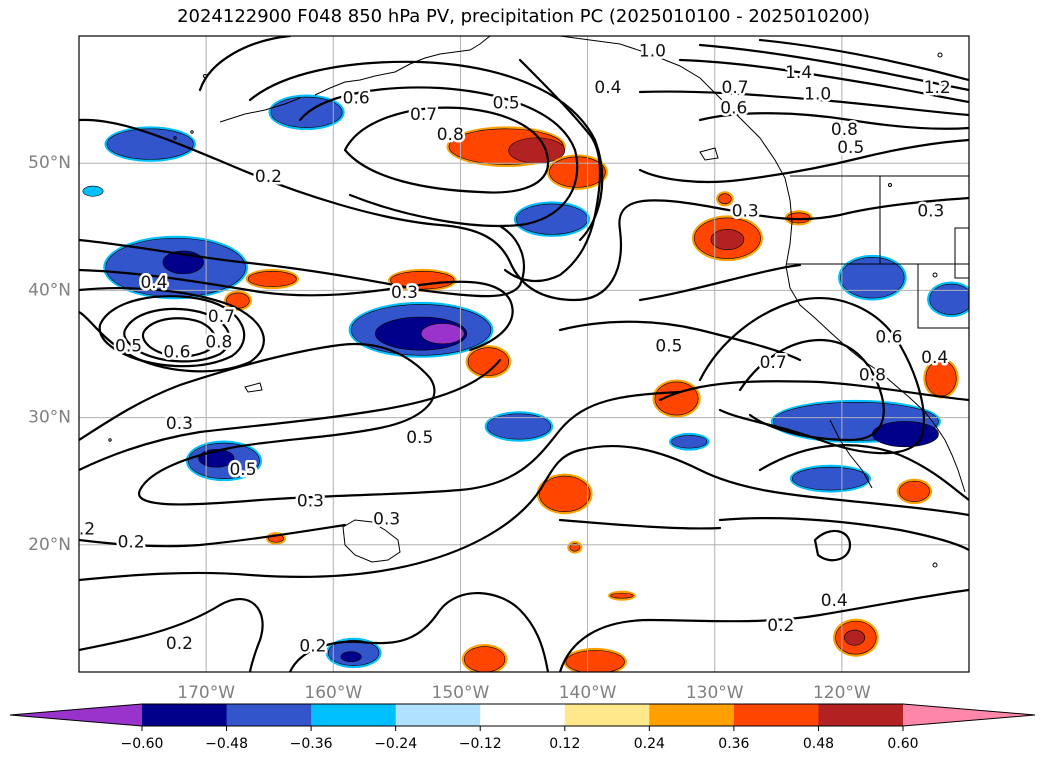  I want to click on lat-tick-label: 40°N, so click(49, 290).